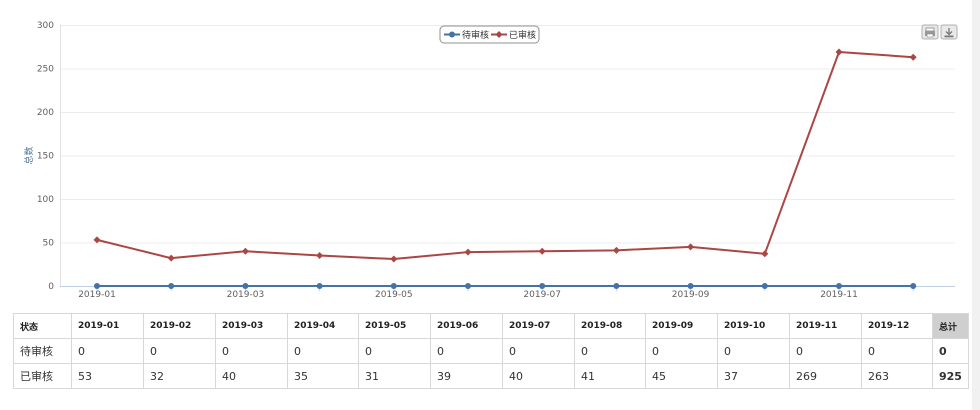  Describe the element at coordinates (394, 295) in the screenshot. I see `x-tick-label: 2019-05` at that location.